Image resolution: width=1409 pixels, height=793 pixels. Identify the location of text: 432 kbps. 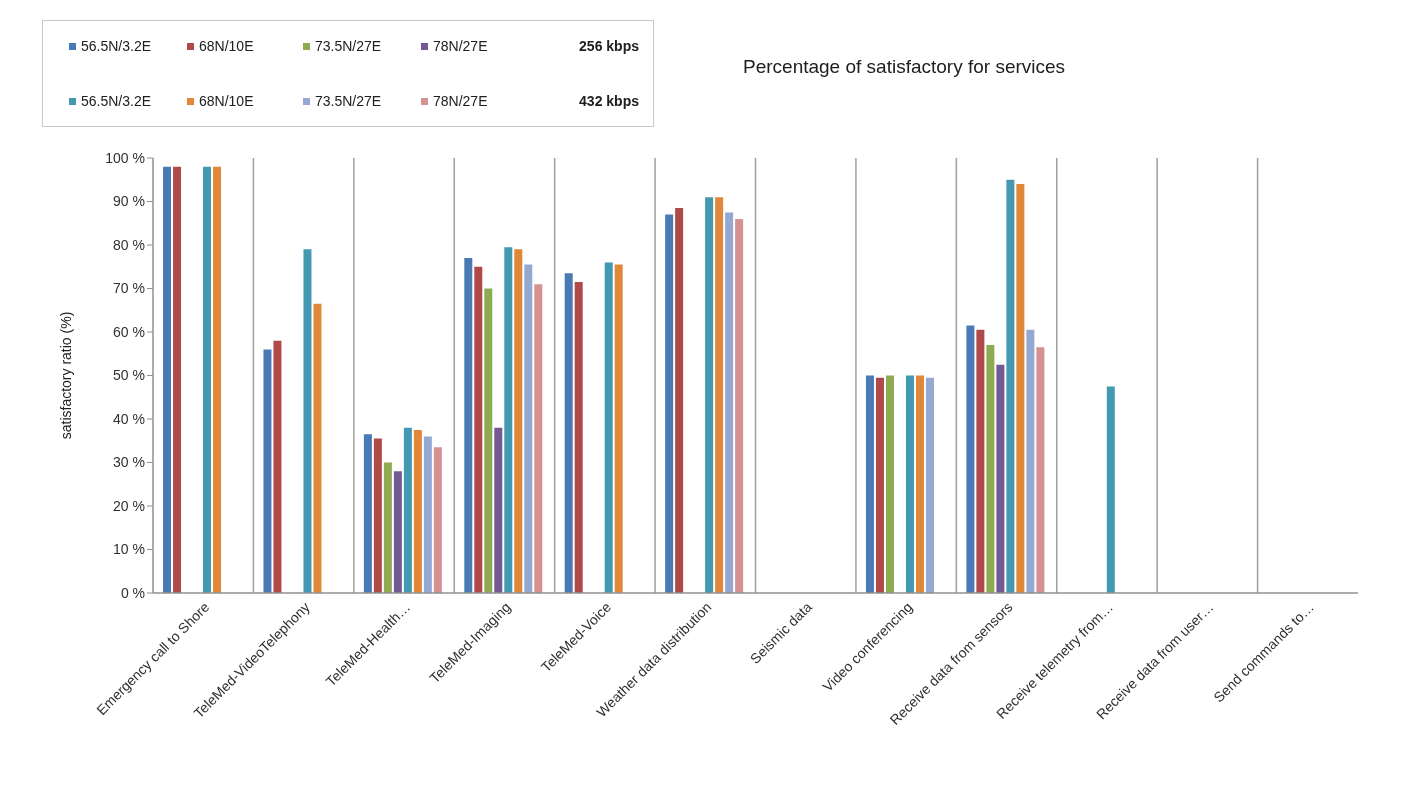
(608, 101).